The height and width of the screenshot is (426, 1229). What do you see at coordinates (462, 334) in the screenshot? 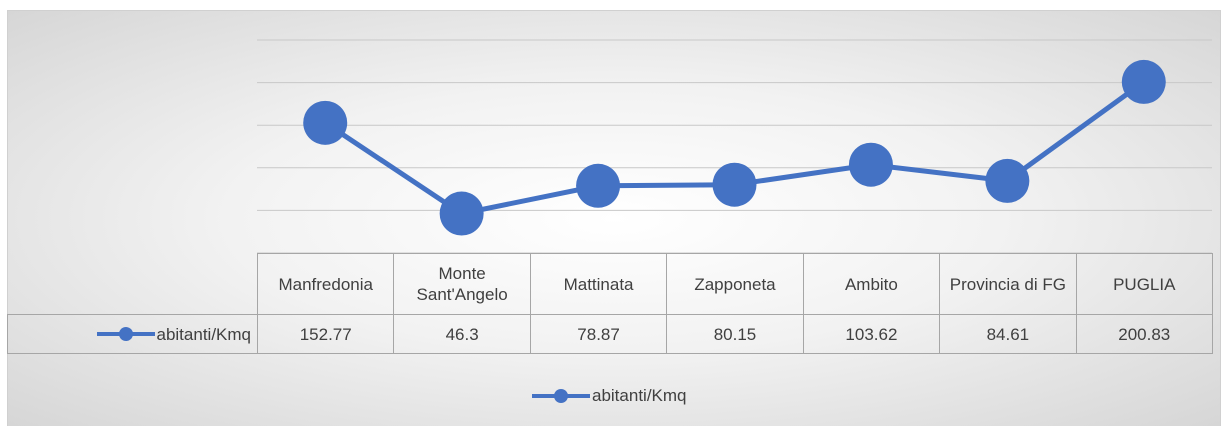
I see `table-value-cell: 46.3` at bounding box center [462, 334].